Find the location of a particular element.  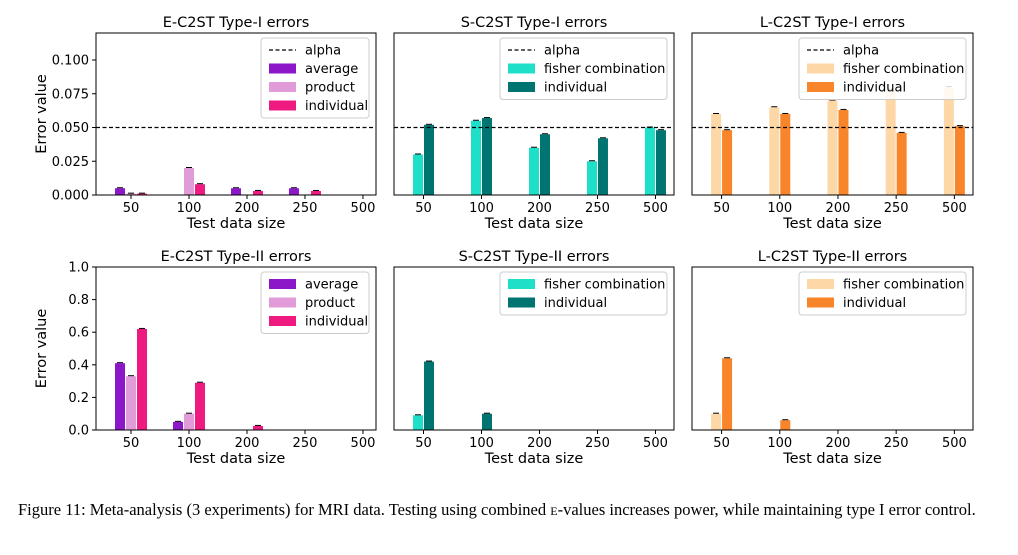

legend-swatch-product is located at coordinates (282, 302).